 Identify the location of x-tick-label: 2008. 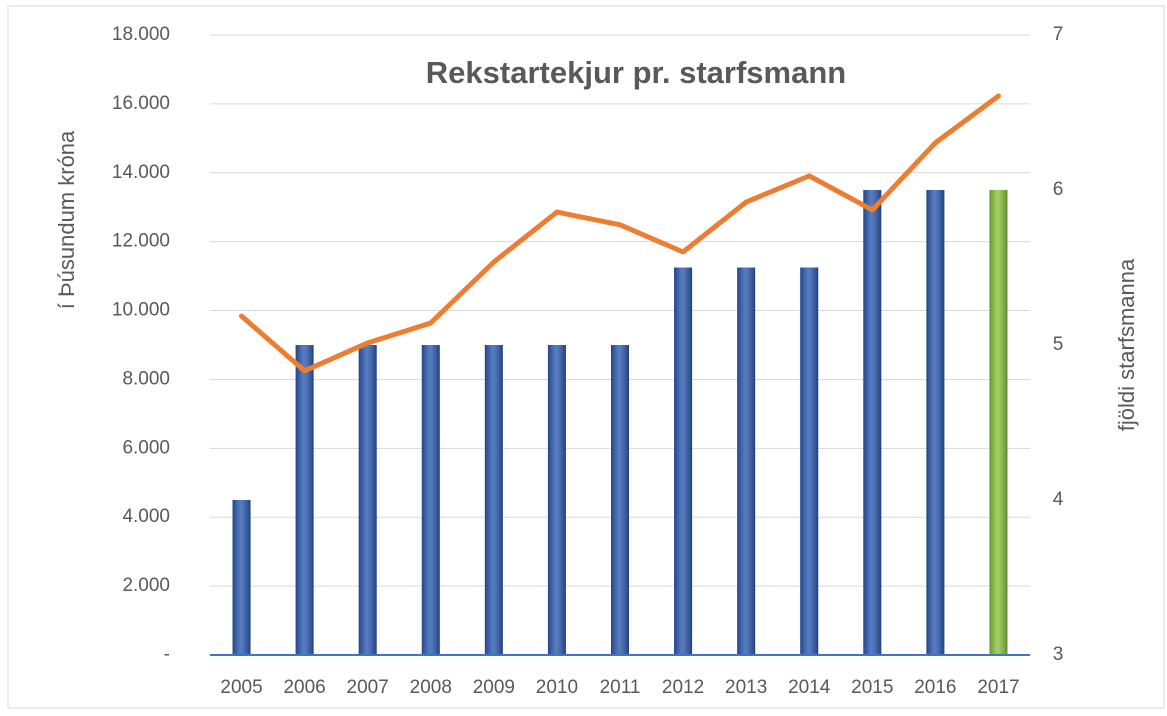
(431, 687).